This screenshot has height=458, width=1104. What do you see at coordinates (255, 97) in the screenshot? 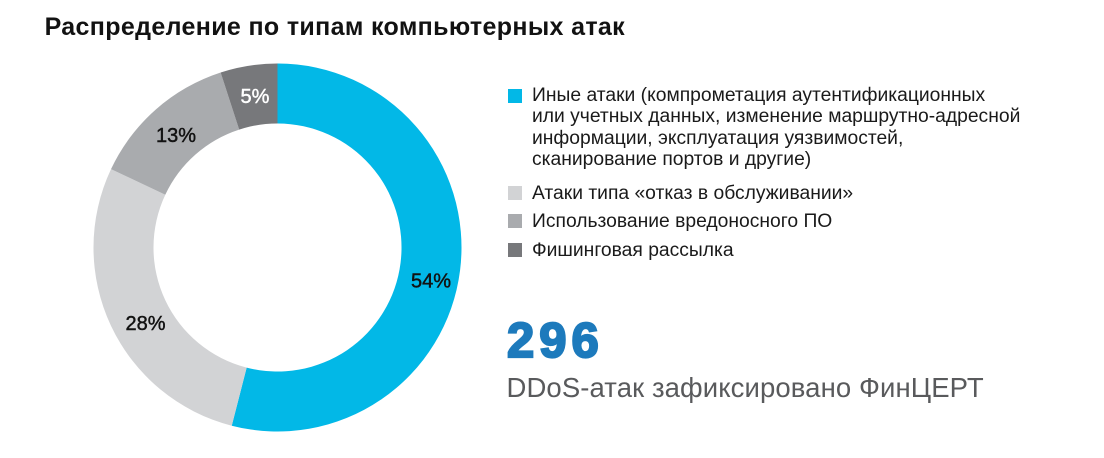
I see `svg-text: 5%` at bounding box center [255, 97].